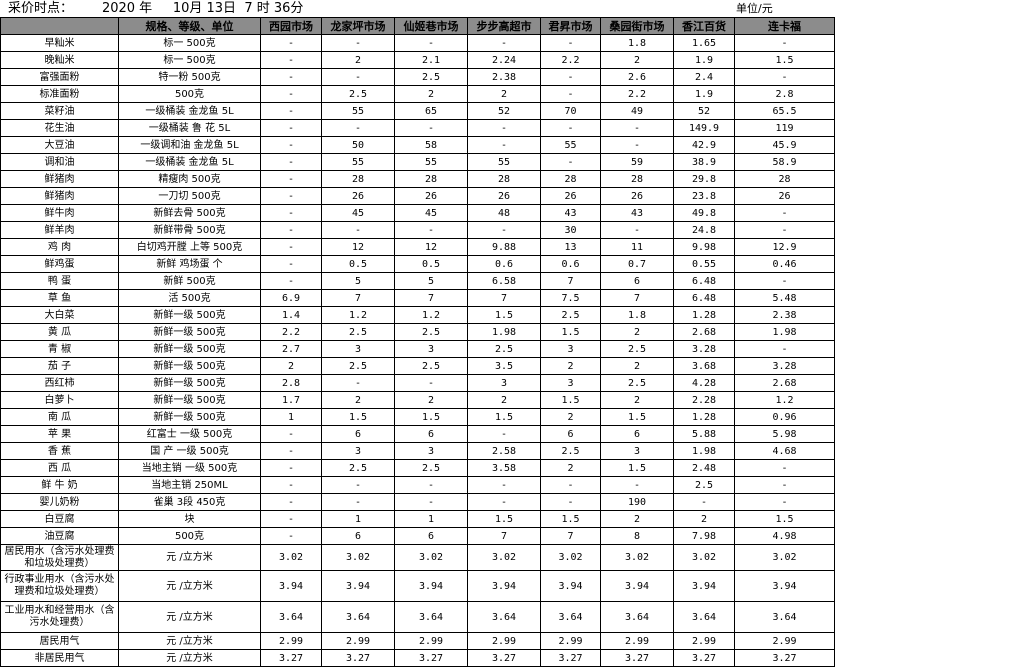 This screenshot has width=1024, height=667. What do you see at coordinates (637, 502) in the screenshot?
I see `price-cell: 190` at bounding box center [637, 502].